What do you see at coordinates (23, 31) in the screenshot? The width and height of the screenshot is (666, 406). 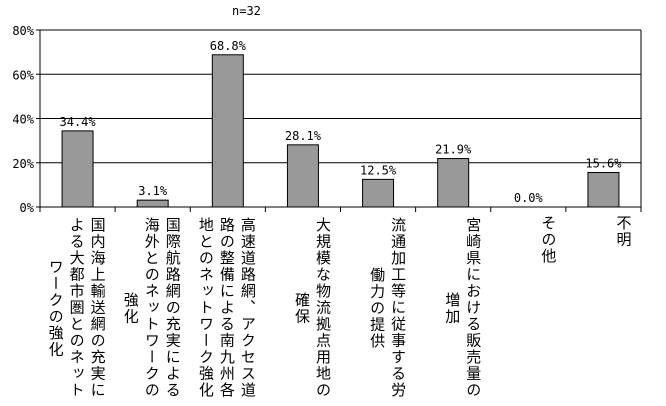 I see `y-tick-label: 80%` at bounding box center [23, 31].